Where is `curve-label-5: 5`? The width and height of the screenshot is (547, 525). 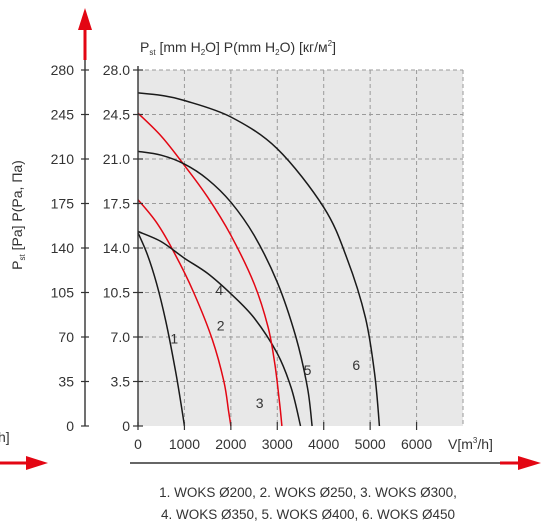 curve-label-5: 5 is located at coordinates (308, 370).